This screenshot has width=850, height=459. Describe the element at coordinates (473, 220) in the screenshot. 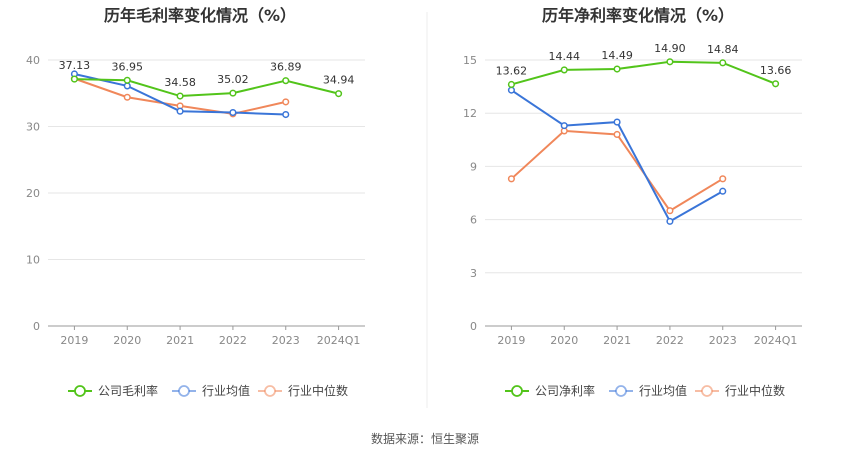

I see `y-tick-label: 6` at that location.